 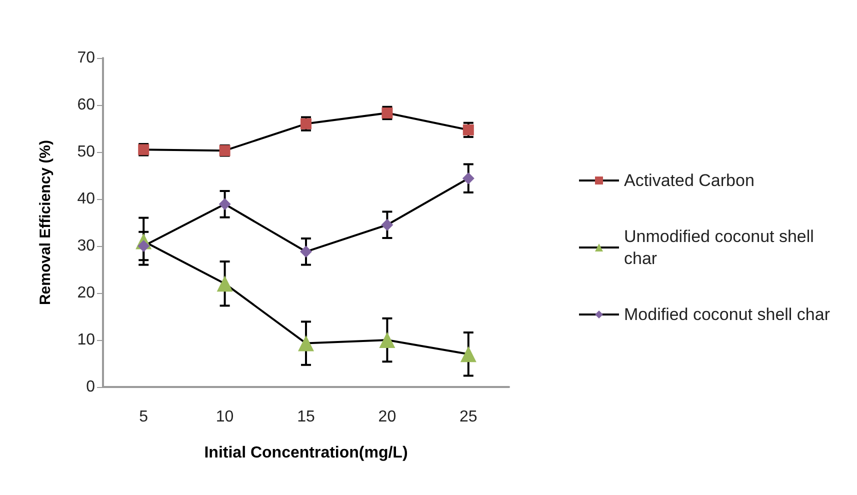 I want to click on x-tick-label: 20, so click(x=387, y=417).